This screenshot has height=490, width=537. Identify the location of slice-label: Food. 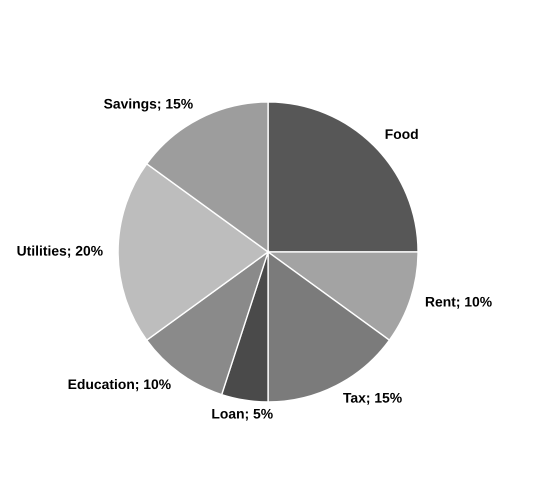
(402, 134).